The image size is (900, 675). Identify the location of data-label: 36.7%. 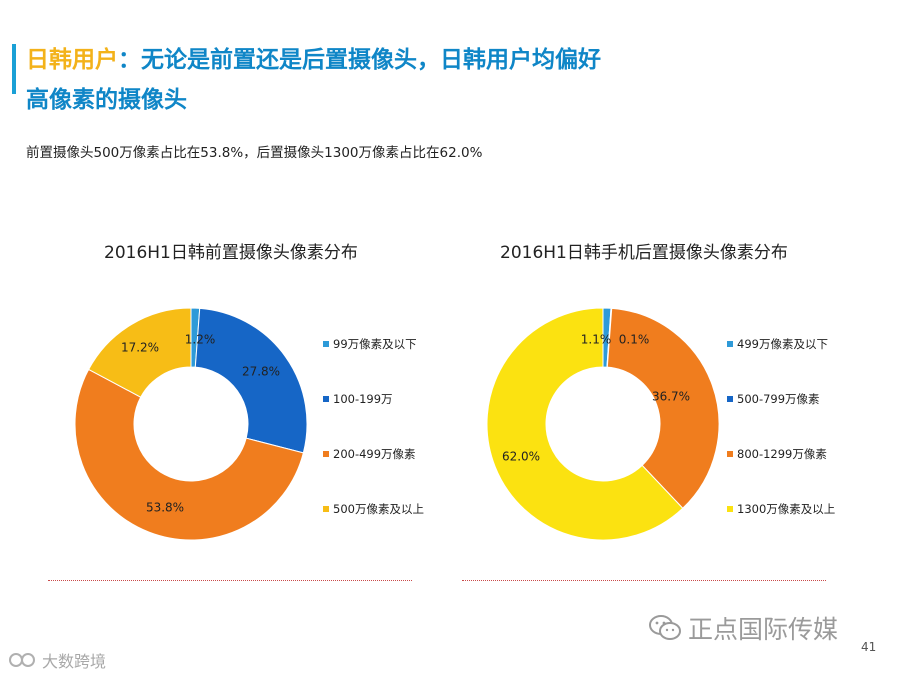
(671, 397).